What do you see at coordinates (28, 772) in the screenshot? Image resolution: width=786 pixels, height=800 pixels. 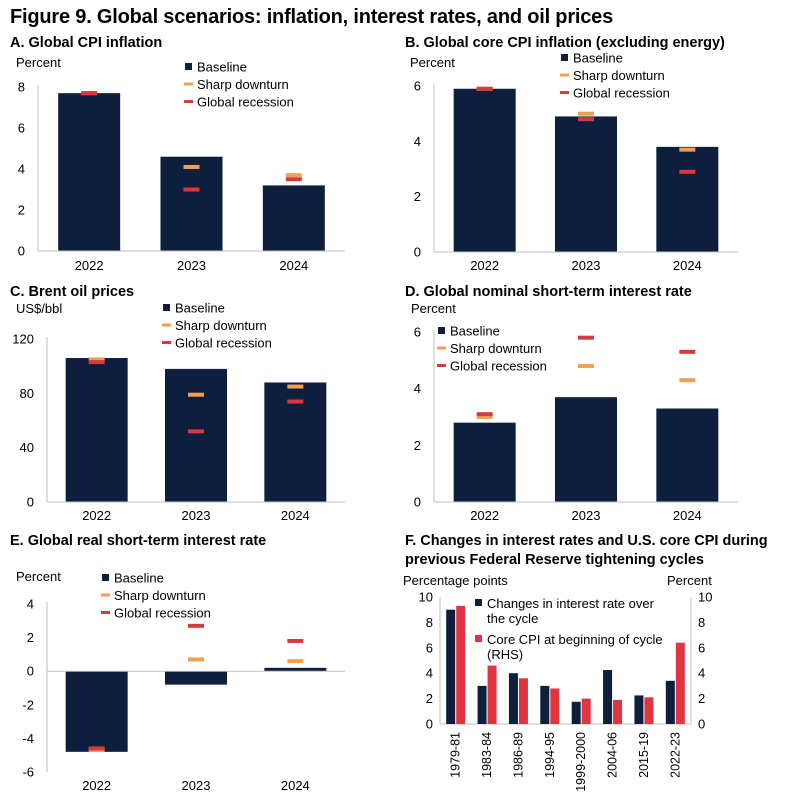 I see `y-tick-label: -6` at bounding box center [28, 772].